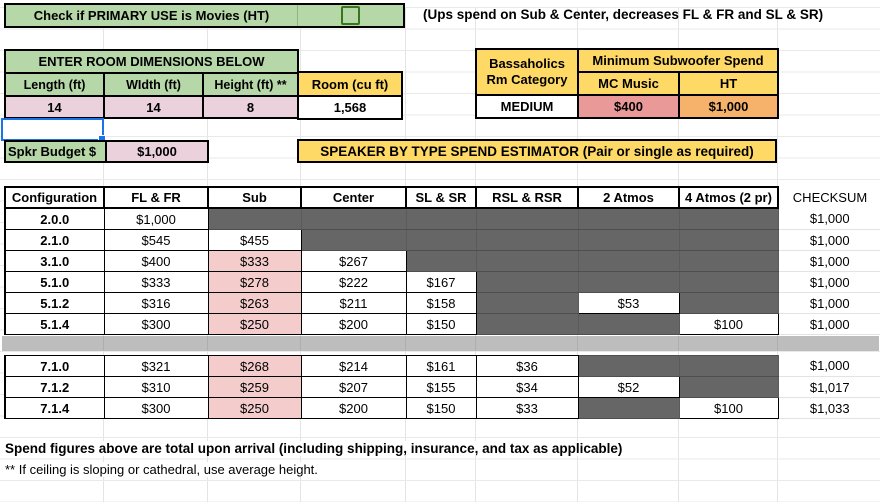 Image resolution: width=880 pixels, height=502 pixels. I want to click on bassaholics-category-header: Bassaholics Rm Category, so click(527, 72).